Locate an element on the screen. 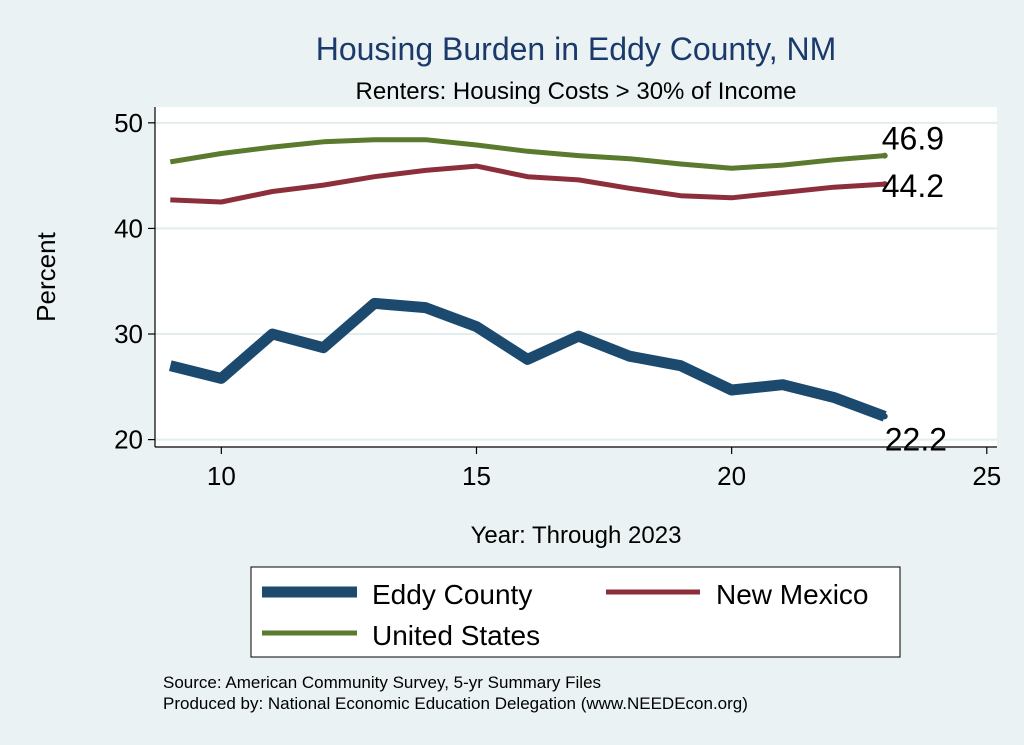 This screenshot has height=745, width=1024. chart-subtitle: Renters: Housing Costs > 30% of Income is located at coordinates (576, 91).